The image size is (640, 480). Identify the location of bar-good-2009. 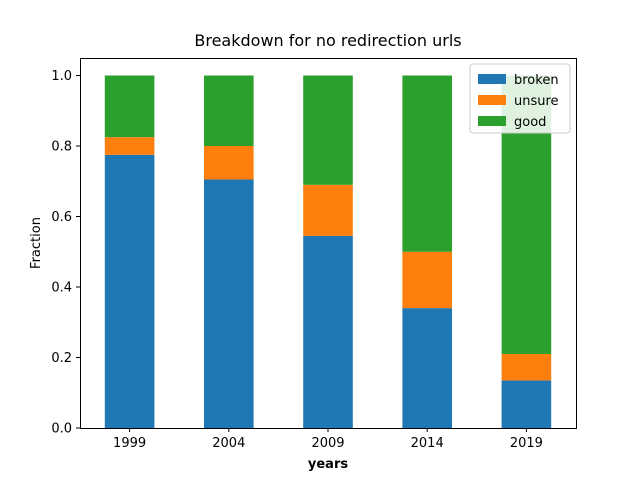
(328, 130).